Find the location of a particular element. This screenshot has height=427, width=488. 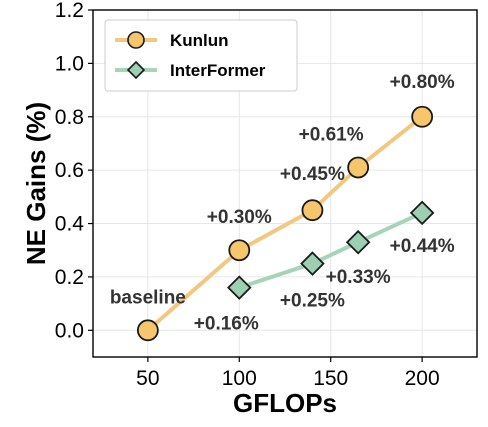

y-tick-label: 0.8 is located at coordinates (69, 117).